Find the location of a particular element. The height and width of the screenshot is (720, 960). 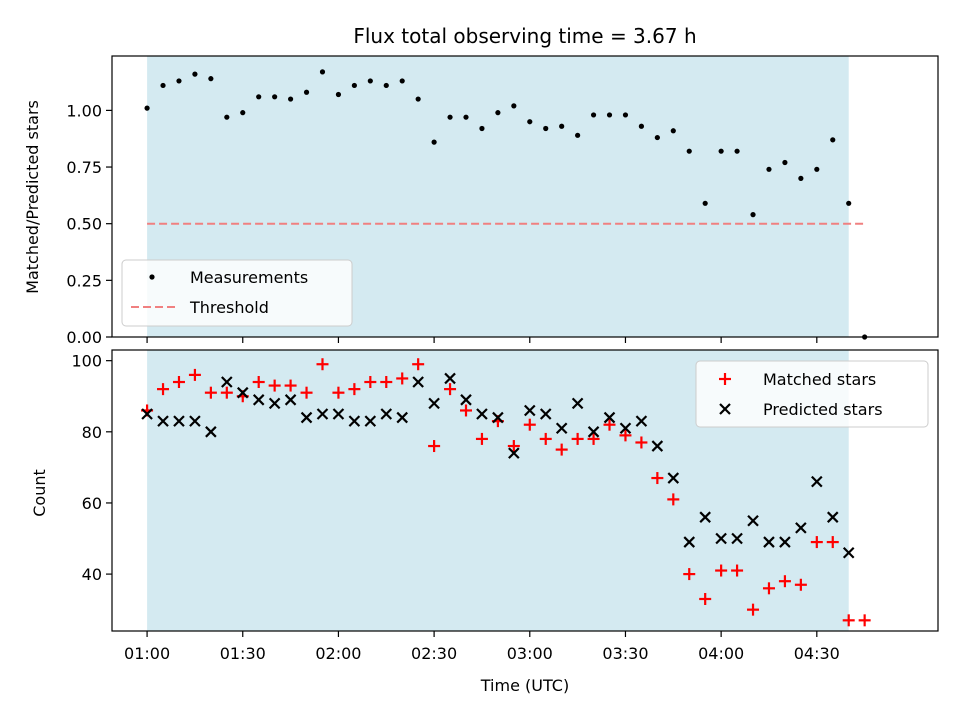

count-y-tick-label: 60 is located at coordinates (92, 503).